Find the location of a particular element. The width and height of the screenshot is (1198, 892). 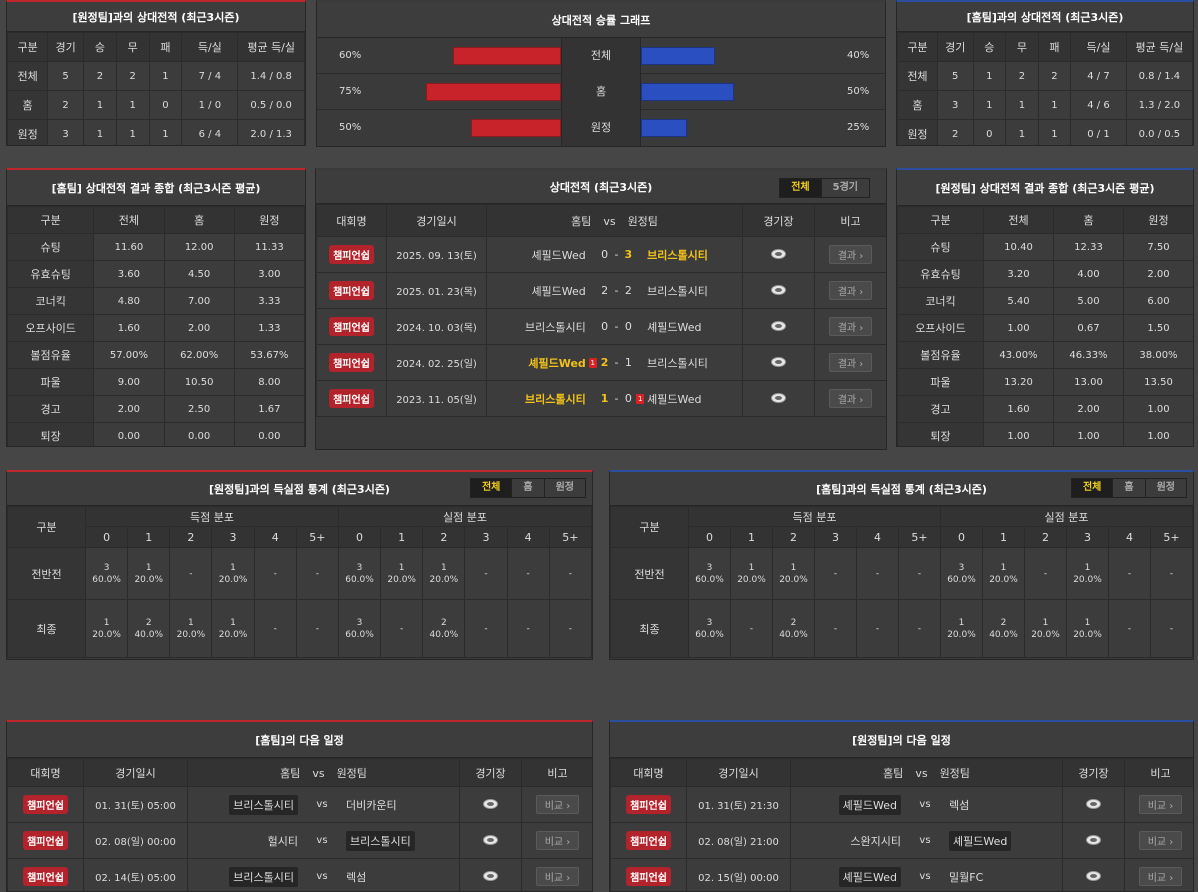

column-header: 승 is located at coordinates (989, 47).